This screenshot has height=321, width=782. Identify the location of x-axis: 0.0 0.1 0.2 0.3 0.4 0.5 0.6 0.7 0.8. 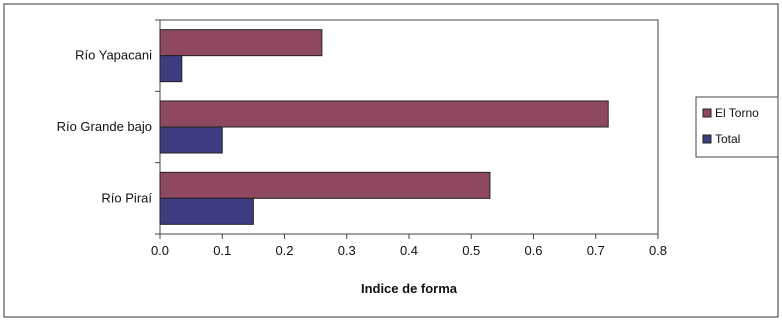
(409, 246).